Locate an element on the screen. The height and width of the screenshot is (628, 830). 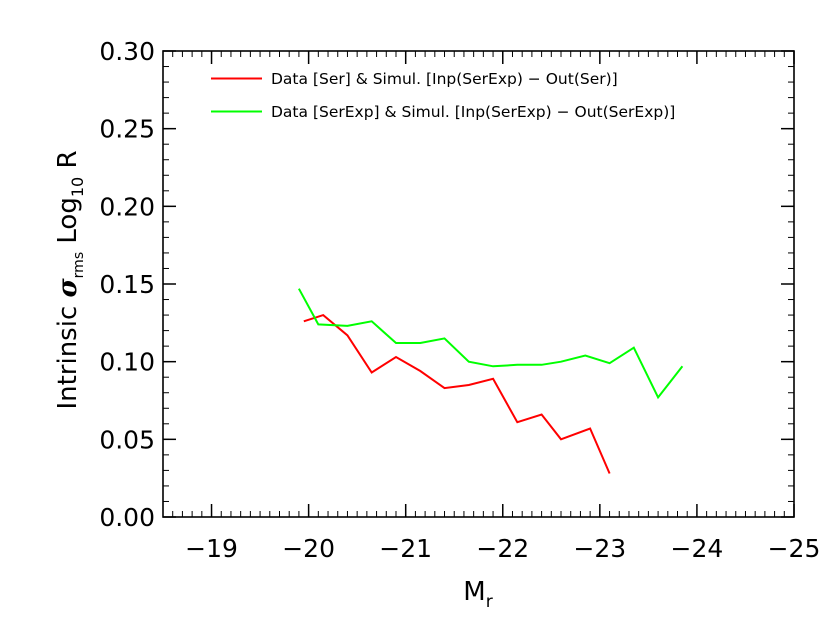
x-tick-label: −25 is located at coordinates (794, 548).